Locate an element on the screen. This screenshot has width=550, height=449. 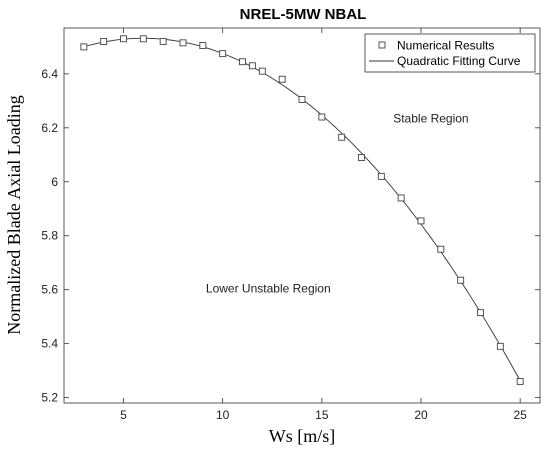
legend-box is located at coordinates (450, 53).